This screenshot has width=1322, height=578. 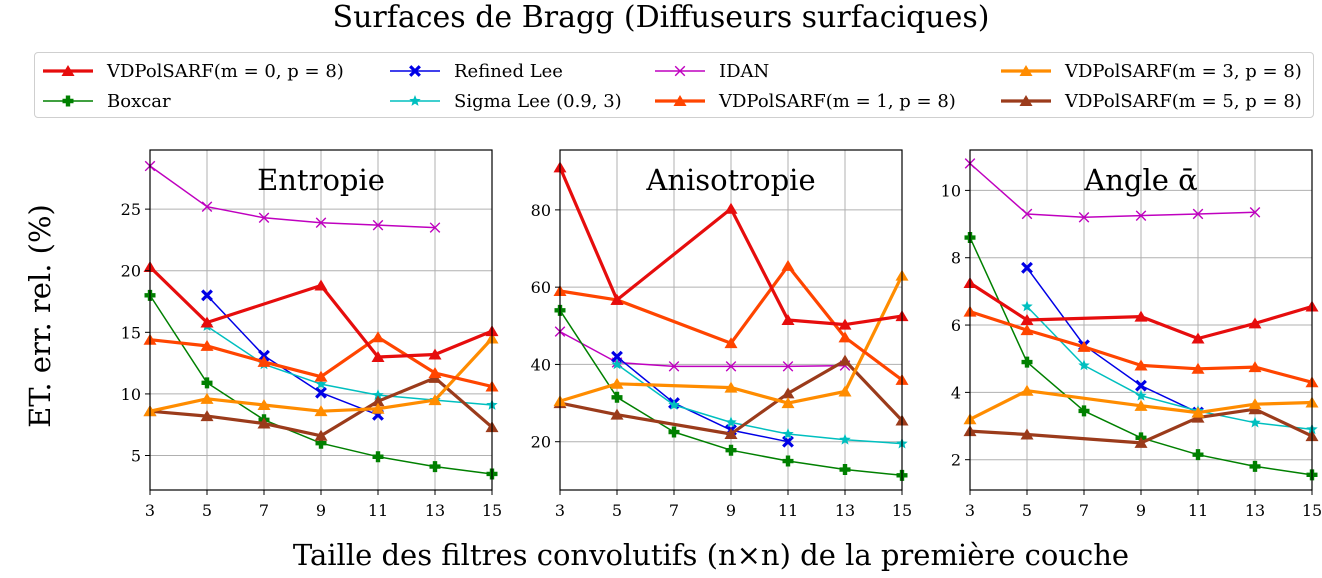 What do you see at coordinates (541, 210) in the screenshot?
I see `y-tick-label: 80` at bounding box center [541, 210].